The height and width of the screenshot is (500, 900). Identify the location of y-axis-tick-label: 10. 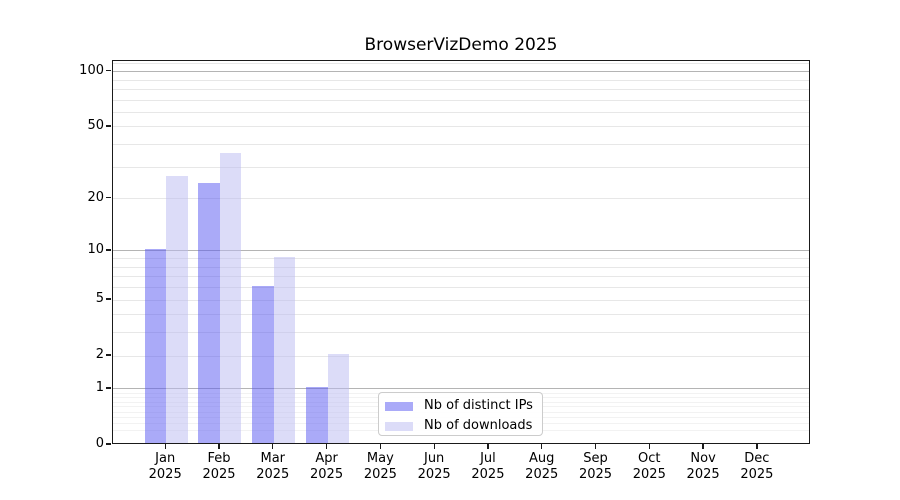
(95, 249).